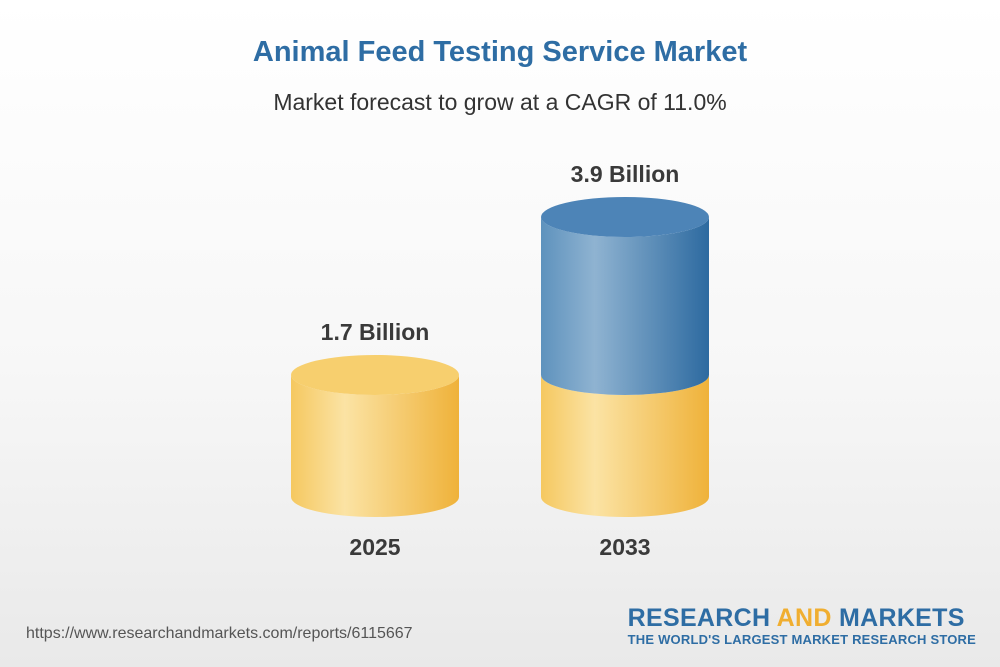 This screenshot has height=667, width=1000. Describe the element at coordinates (625, 445) in the screenshot. I see `bar-2033-base-segment` at that location.